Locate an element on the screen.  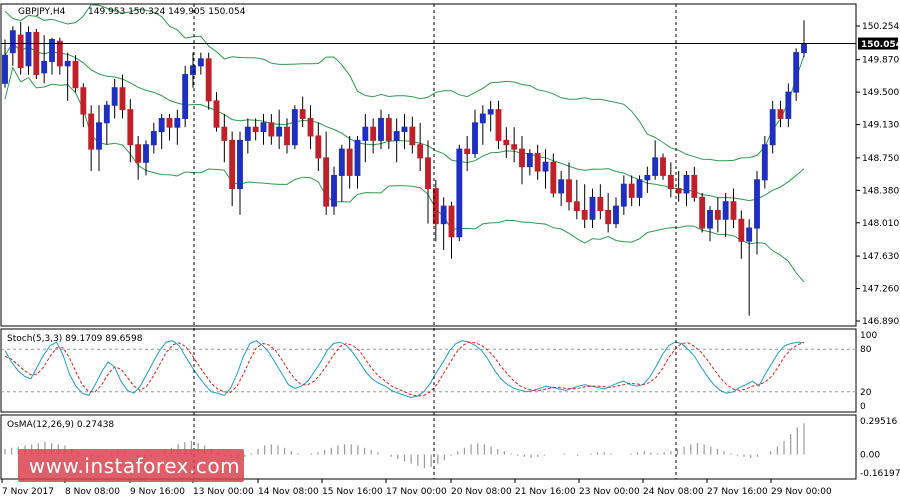
stoch-title: Stoch(5,3,3) 89.1709 89.6598 is located at coordinates (75, 339).